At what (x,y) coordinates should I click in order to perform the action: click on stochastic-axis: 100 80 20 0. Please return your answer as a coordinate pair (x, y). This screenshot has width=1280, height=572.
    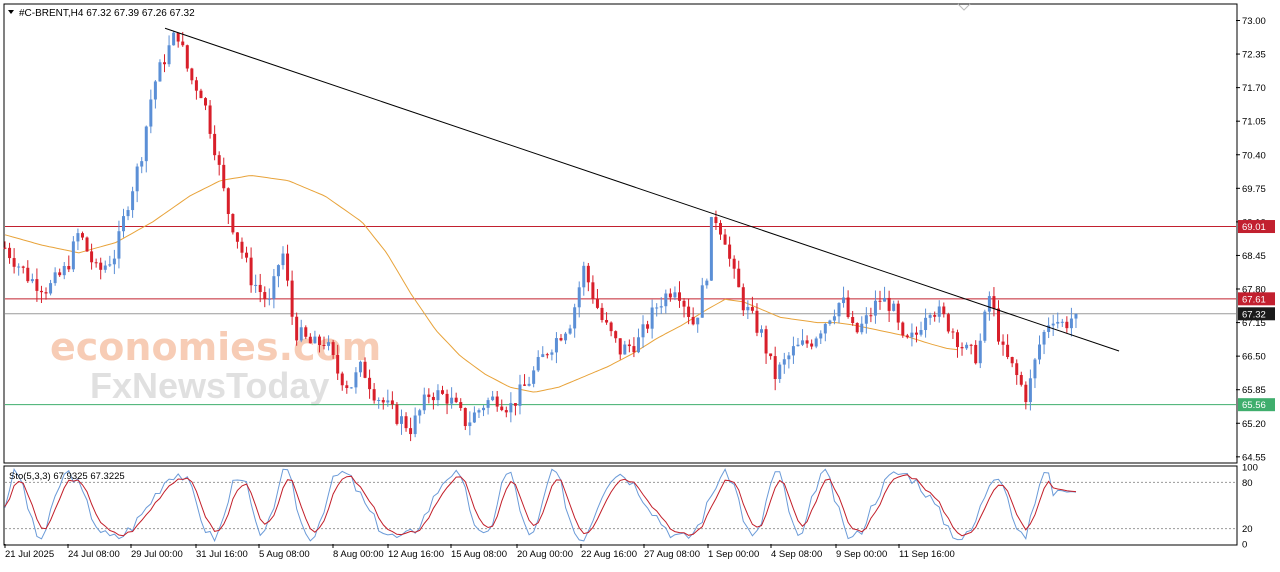
    Looking at the image, I should click on (1250, 507).